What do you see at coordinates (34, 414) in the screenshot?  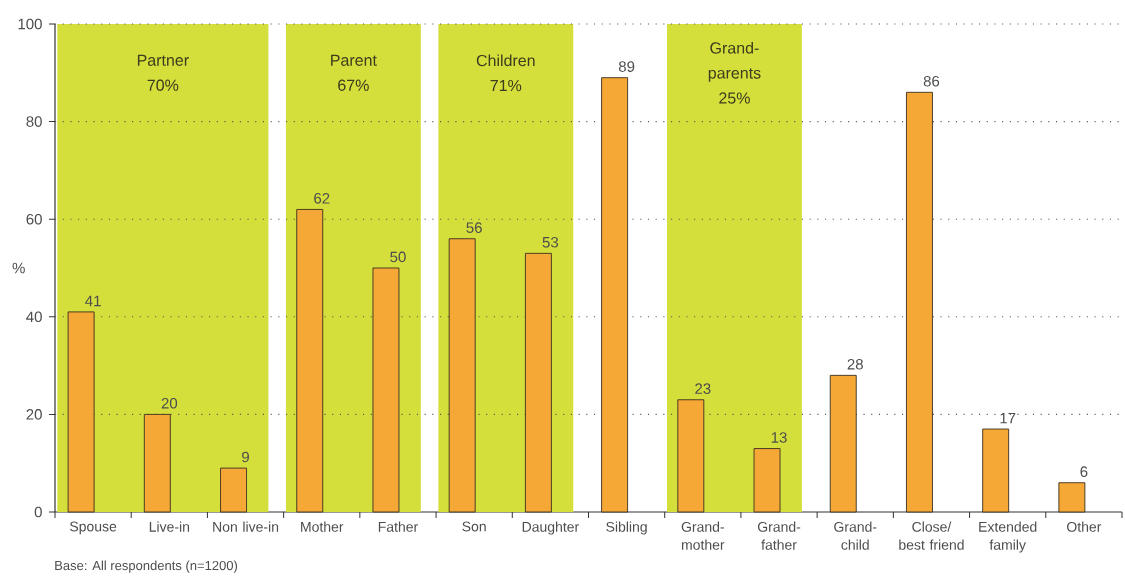 I see `y-tick-label: 20` at bounding box center [34, 414].